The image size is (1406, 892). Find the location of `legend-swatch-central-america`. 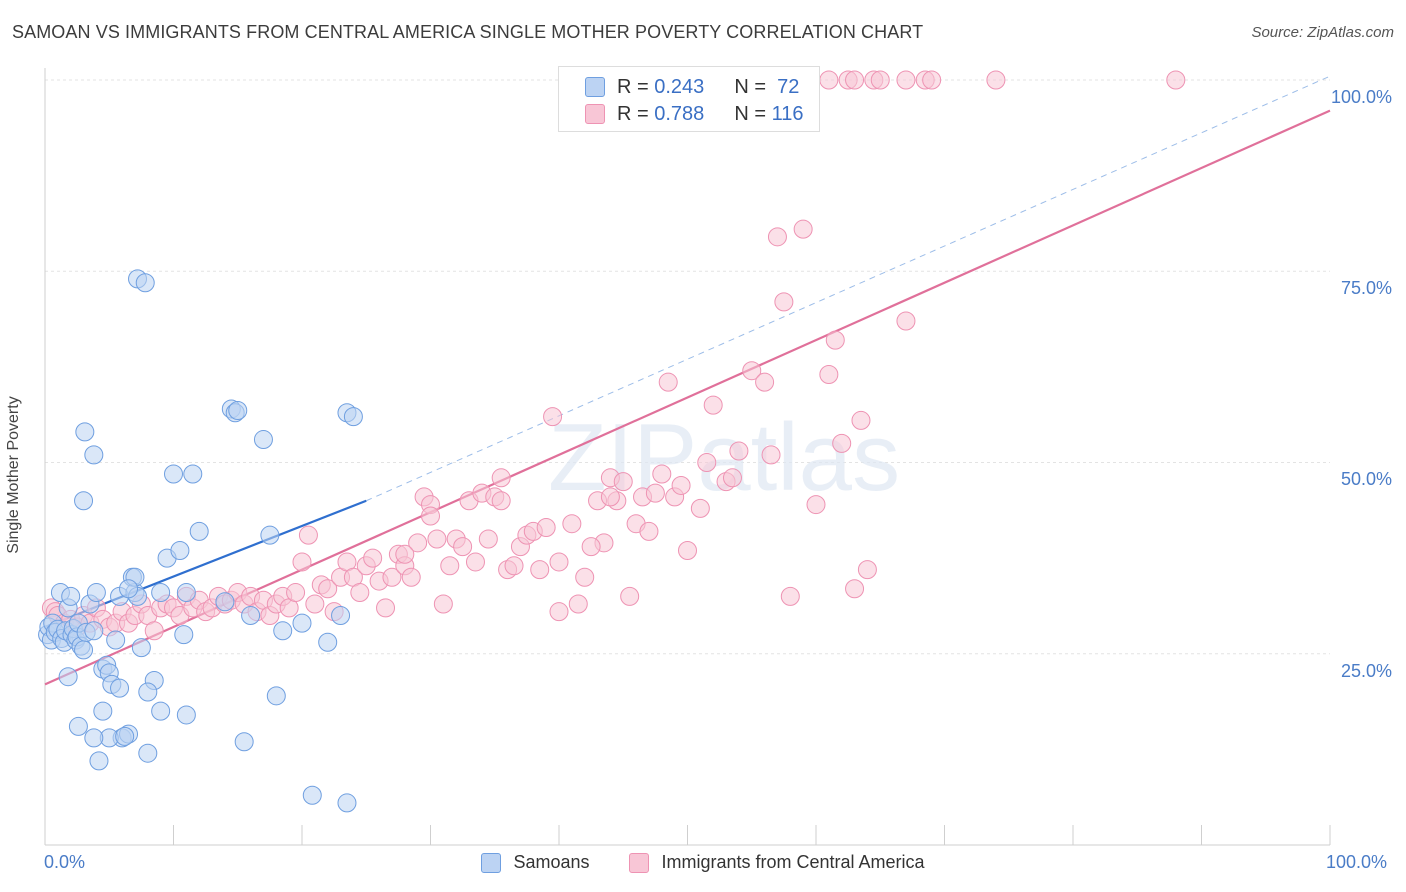

legend-swatch-central-america is located at coordinates (595, 114).